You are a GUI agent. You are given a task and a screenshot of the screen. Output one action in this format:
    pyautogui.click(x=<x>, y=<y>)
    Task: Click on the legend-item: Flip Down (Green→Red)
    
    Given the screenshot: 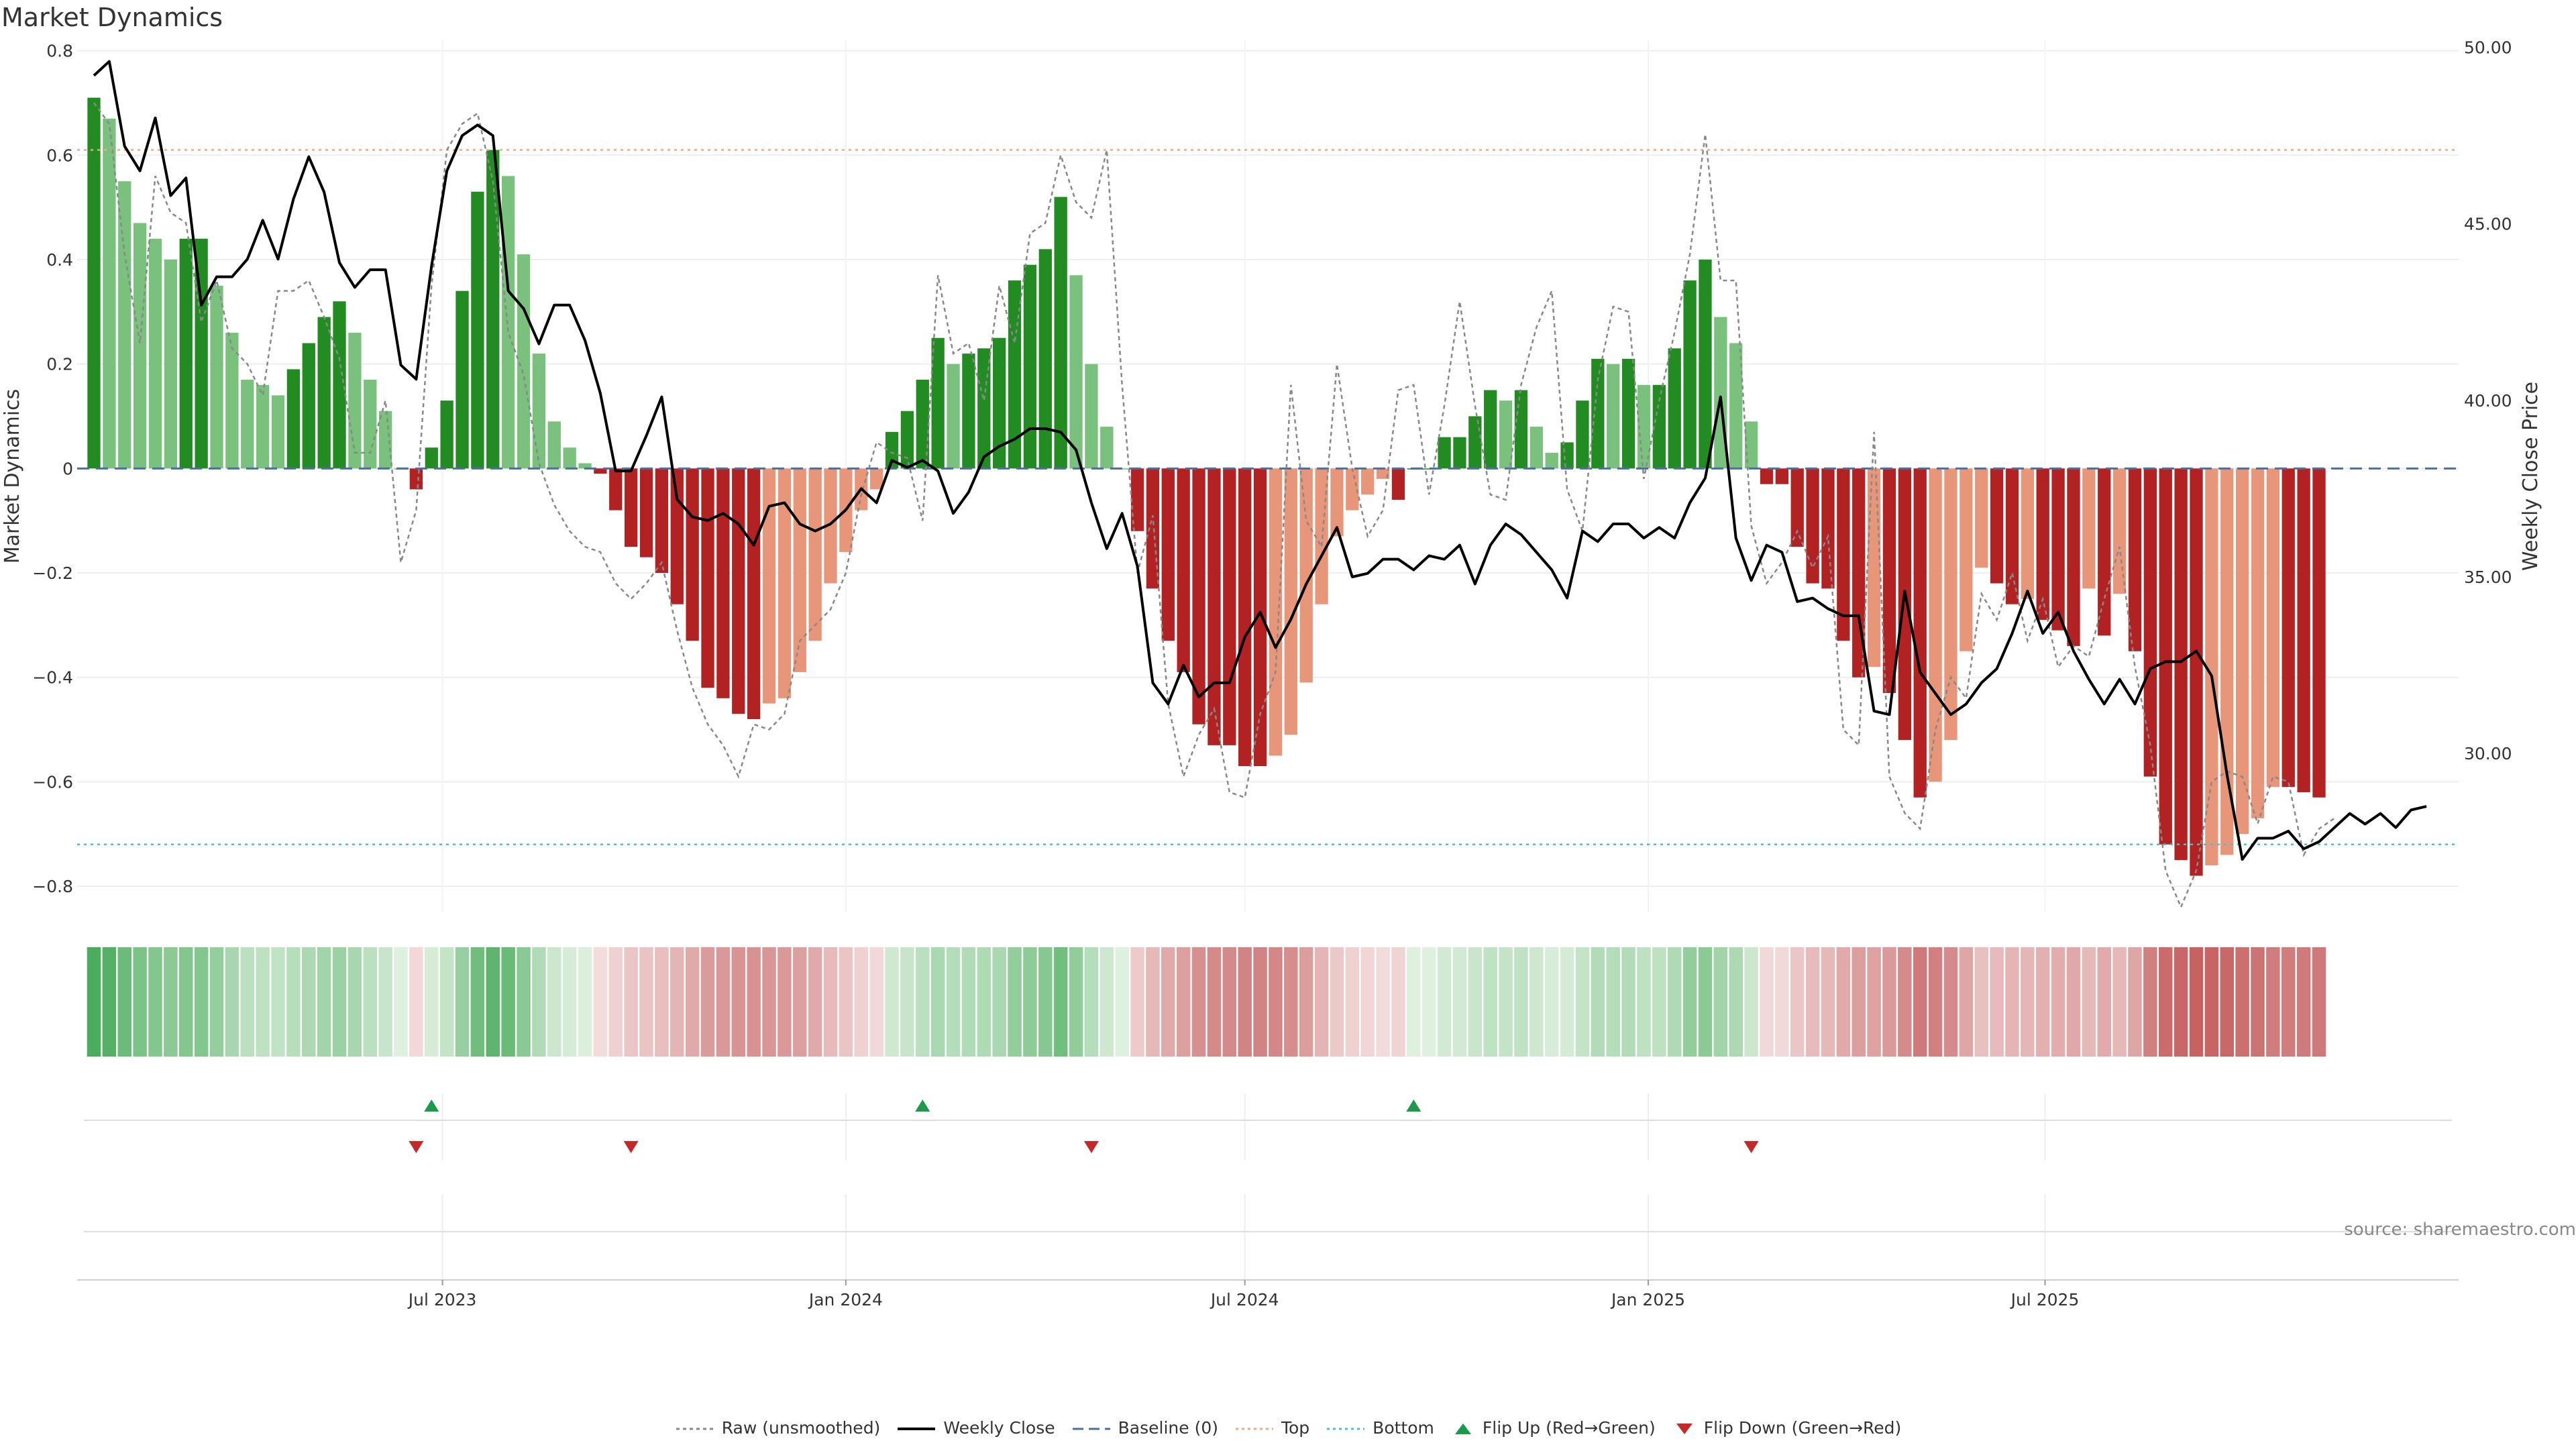 What is the action you would take?
    pyautogui.click(x=1786, y=1428)
    